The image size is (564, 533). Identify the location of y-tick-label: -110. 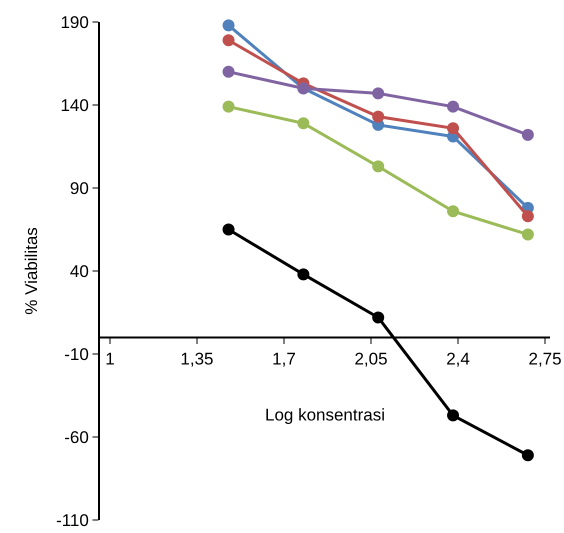
(72, 520).